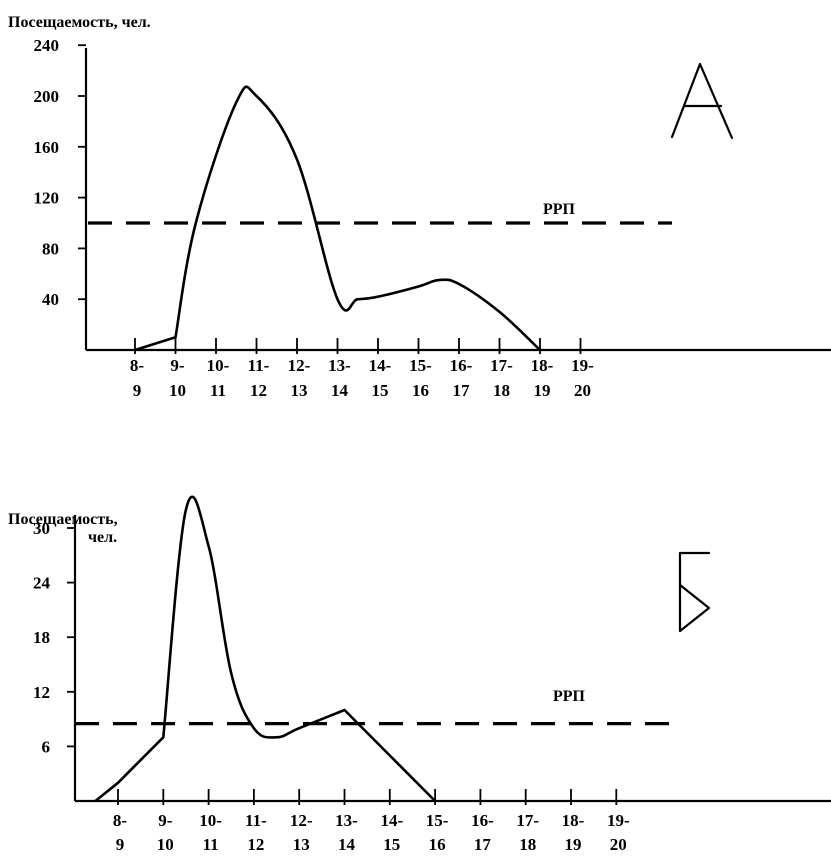 Image resolution: width=831 pixels, height=862 pixels. I want to click on y-tick-label: 24, so click(42, 583).